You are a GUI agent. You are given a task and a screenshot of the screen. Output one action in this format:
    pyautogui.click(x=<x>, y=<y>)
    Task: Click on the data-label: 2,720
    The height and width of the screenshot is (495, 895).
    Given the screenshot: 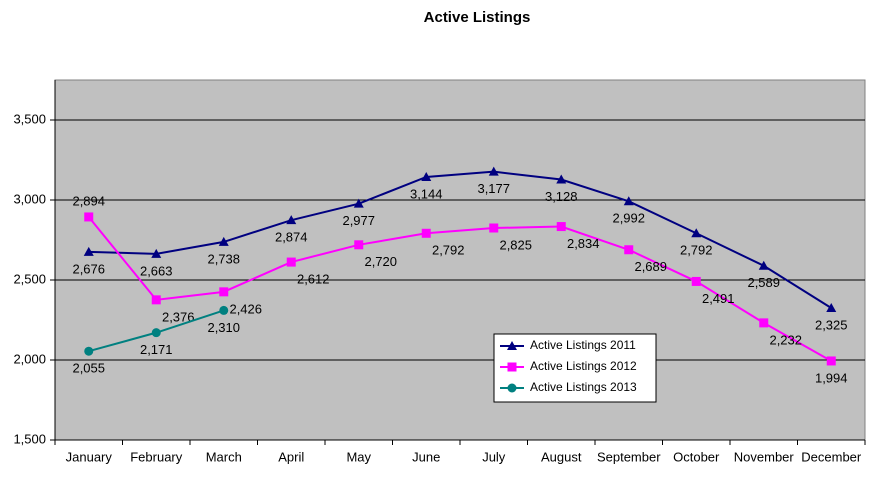 What is the action you would take?
    pyautogui.click(x=380, y=261)
    